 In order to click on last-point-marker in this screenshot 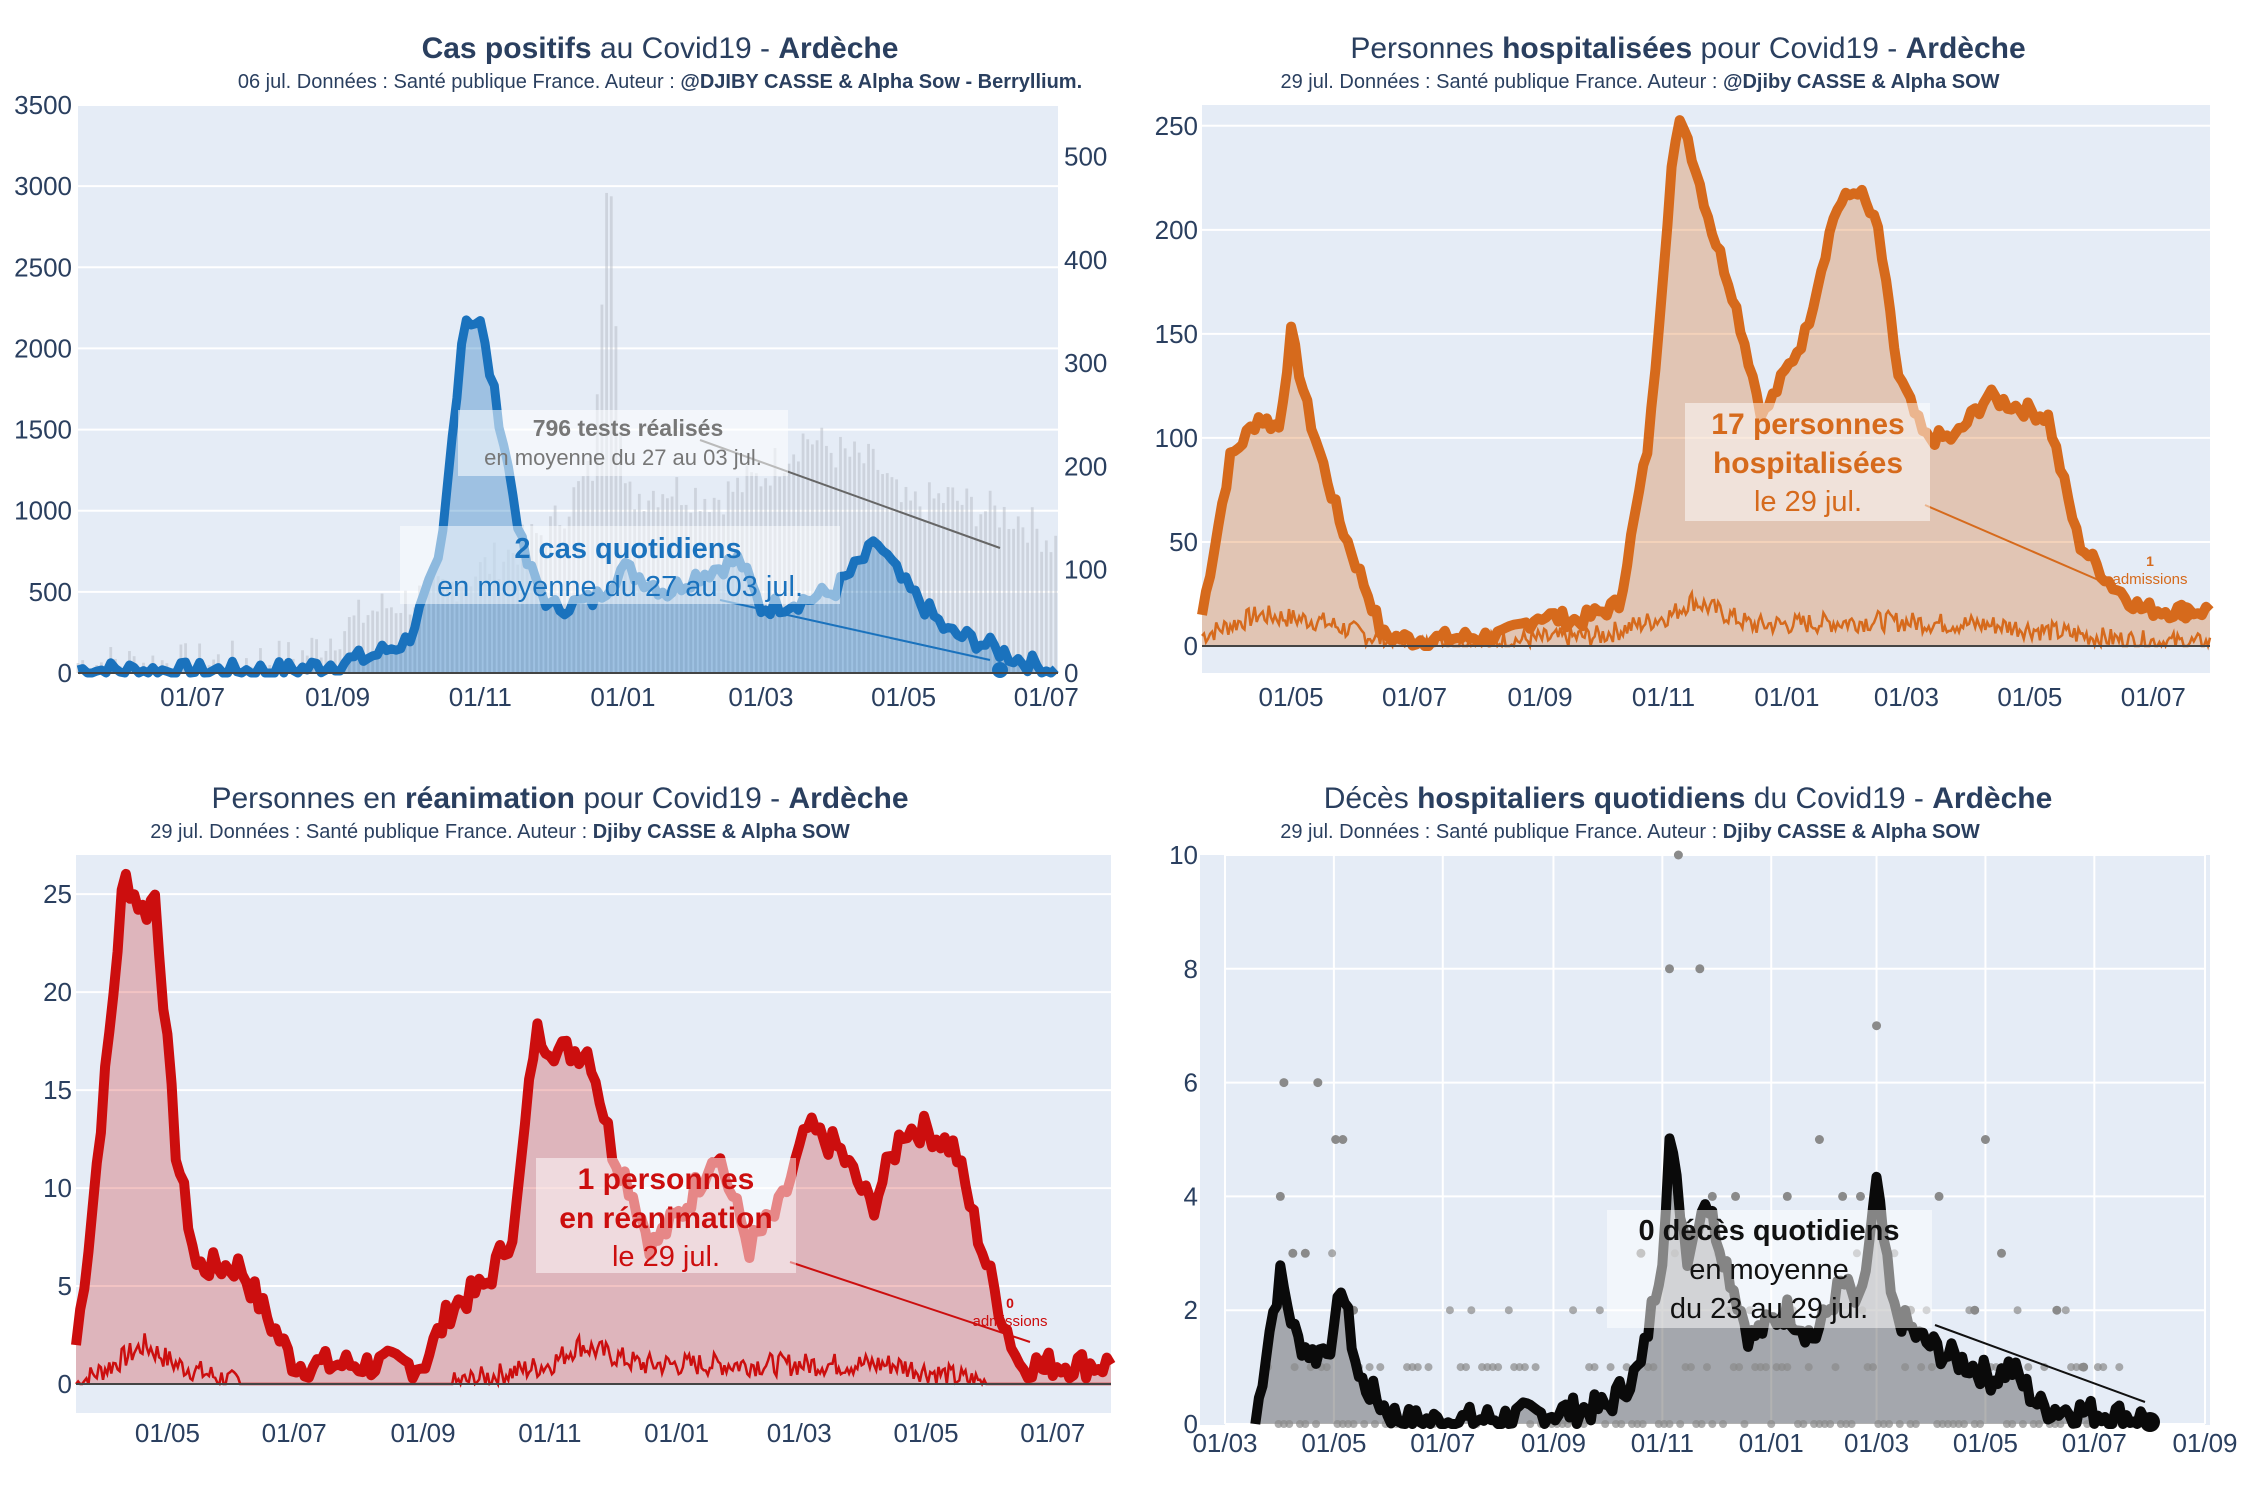, I will do `click(1000, 670)`.